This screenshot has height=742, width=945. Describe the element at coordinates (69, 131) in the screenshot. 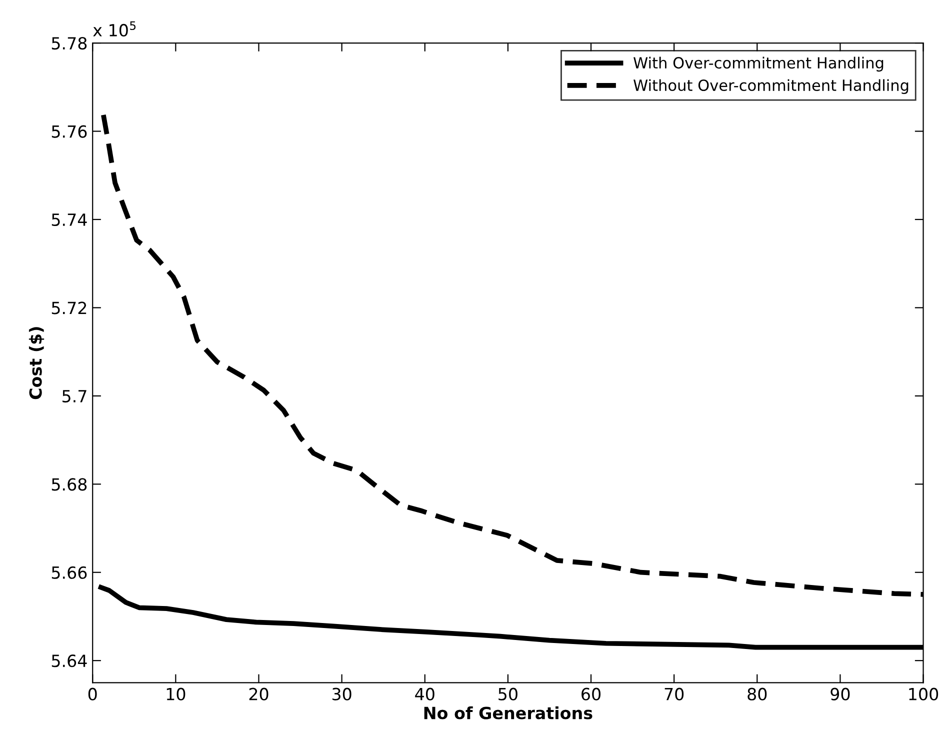

I see `y-tick-label: 5.76` at that location.